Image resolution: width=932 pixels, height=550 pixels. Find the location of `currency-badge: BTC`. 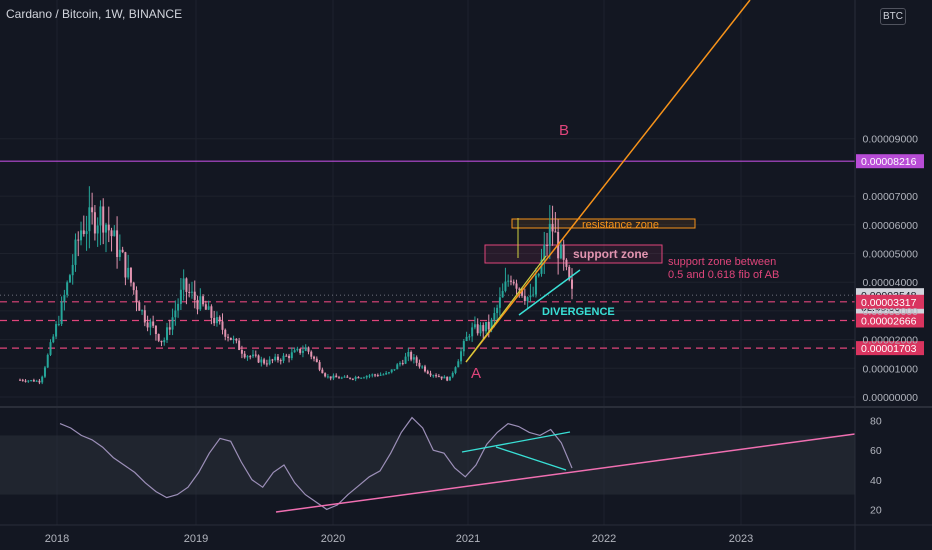

currency-badge: BTC is located at coordinates (893, 16).